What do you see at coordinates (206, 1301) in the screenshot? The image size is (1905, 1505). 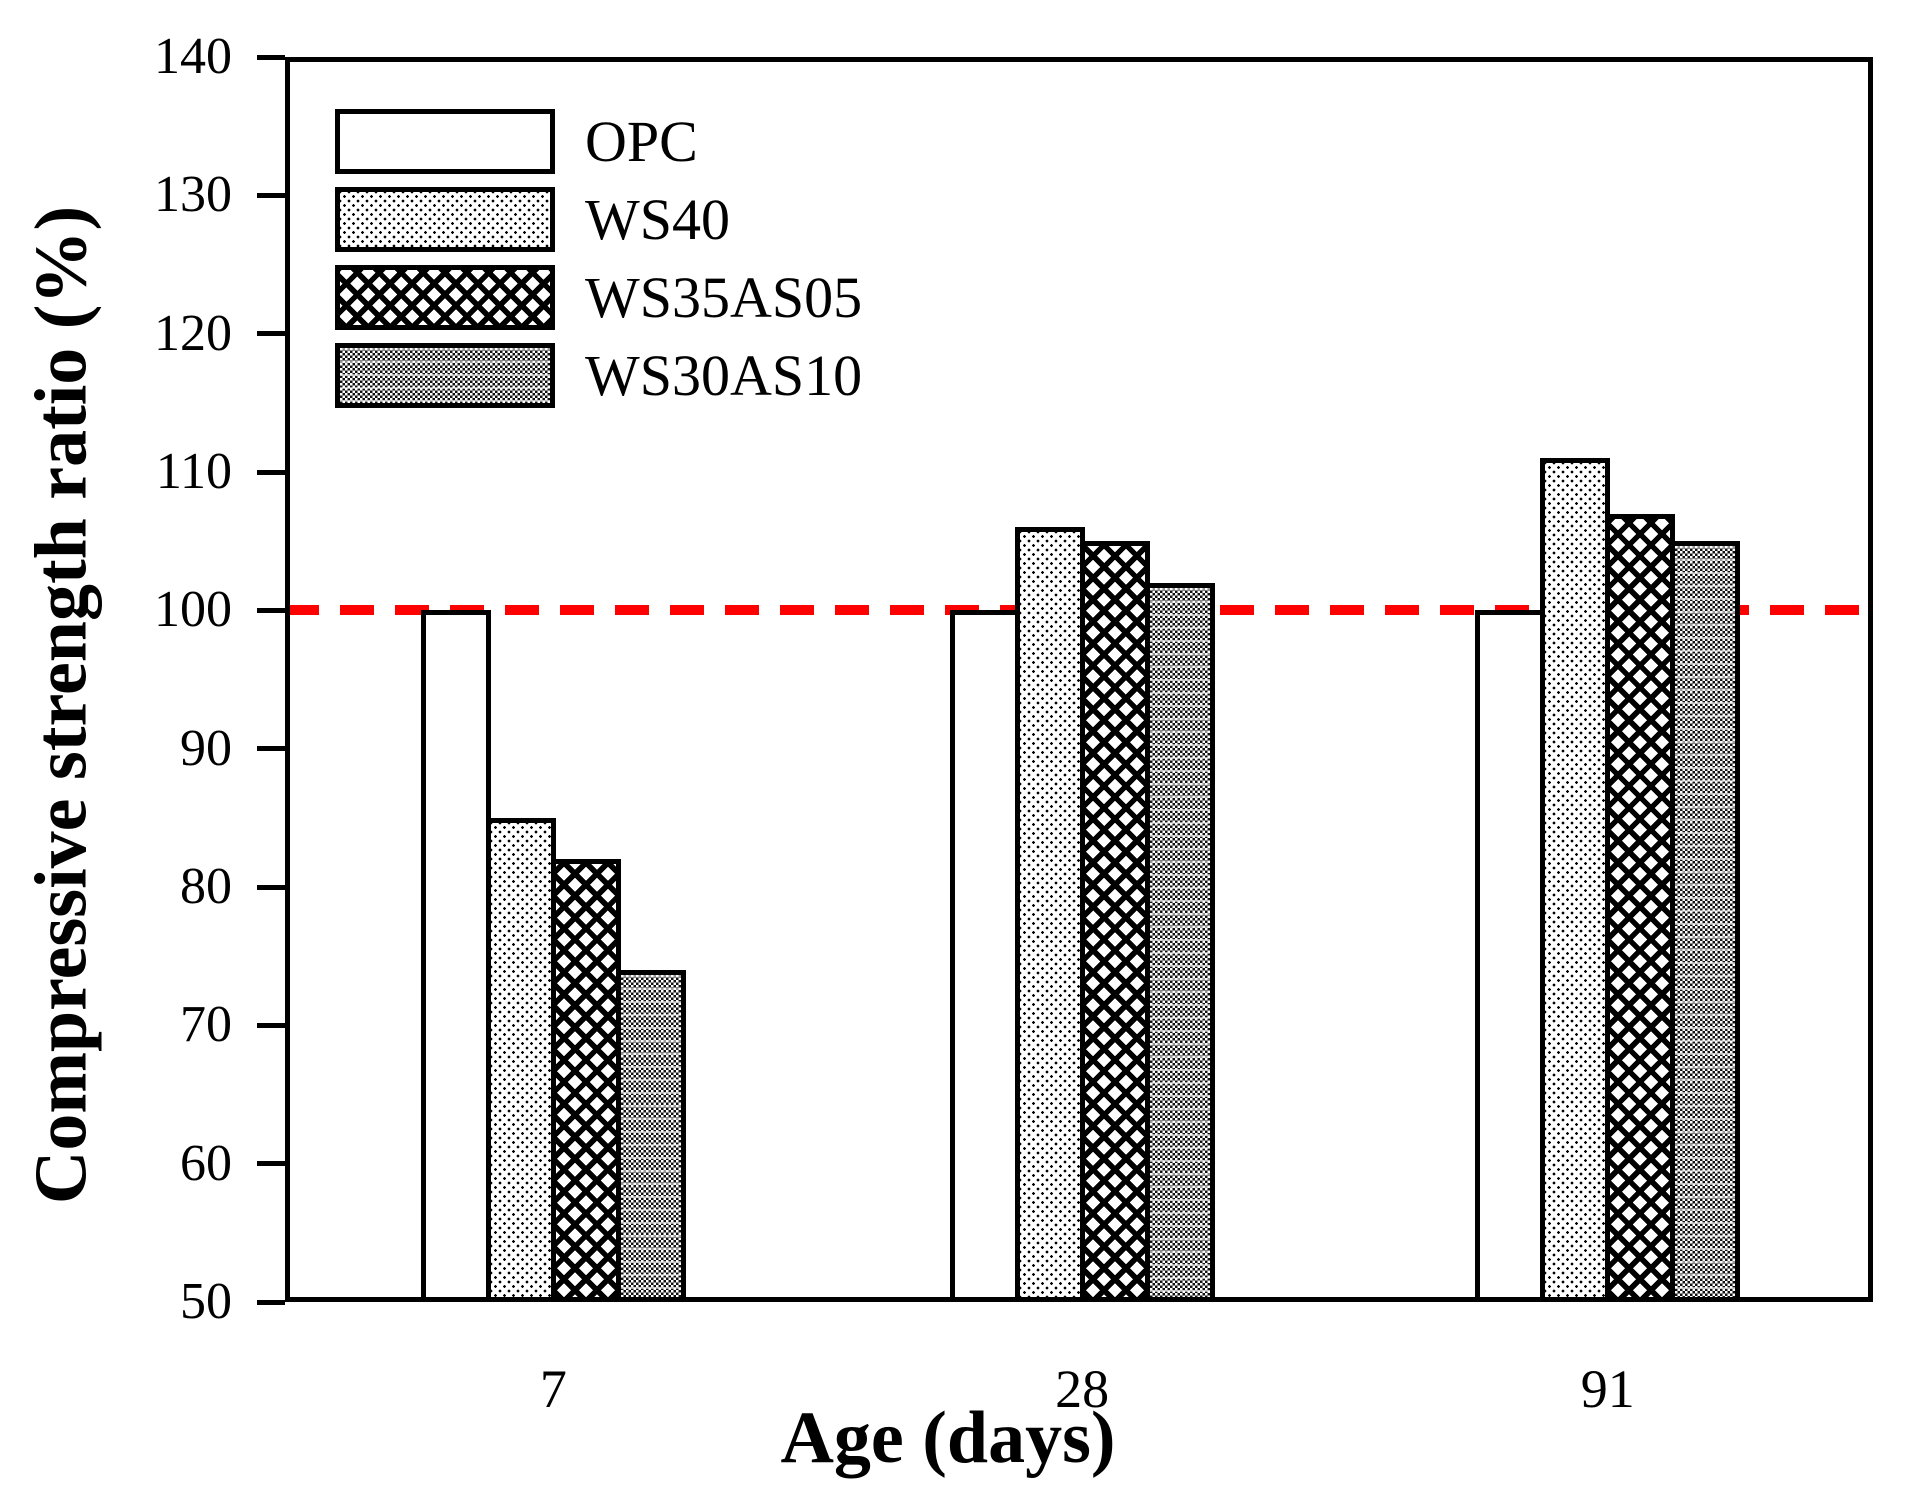 I see `y-axis-tick-label: 50` at bounding box center [206, 1301].